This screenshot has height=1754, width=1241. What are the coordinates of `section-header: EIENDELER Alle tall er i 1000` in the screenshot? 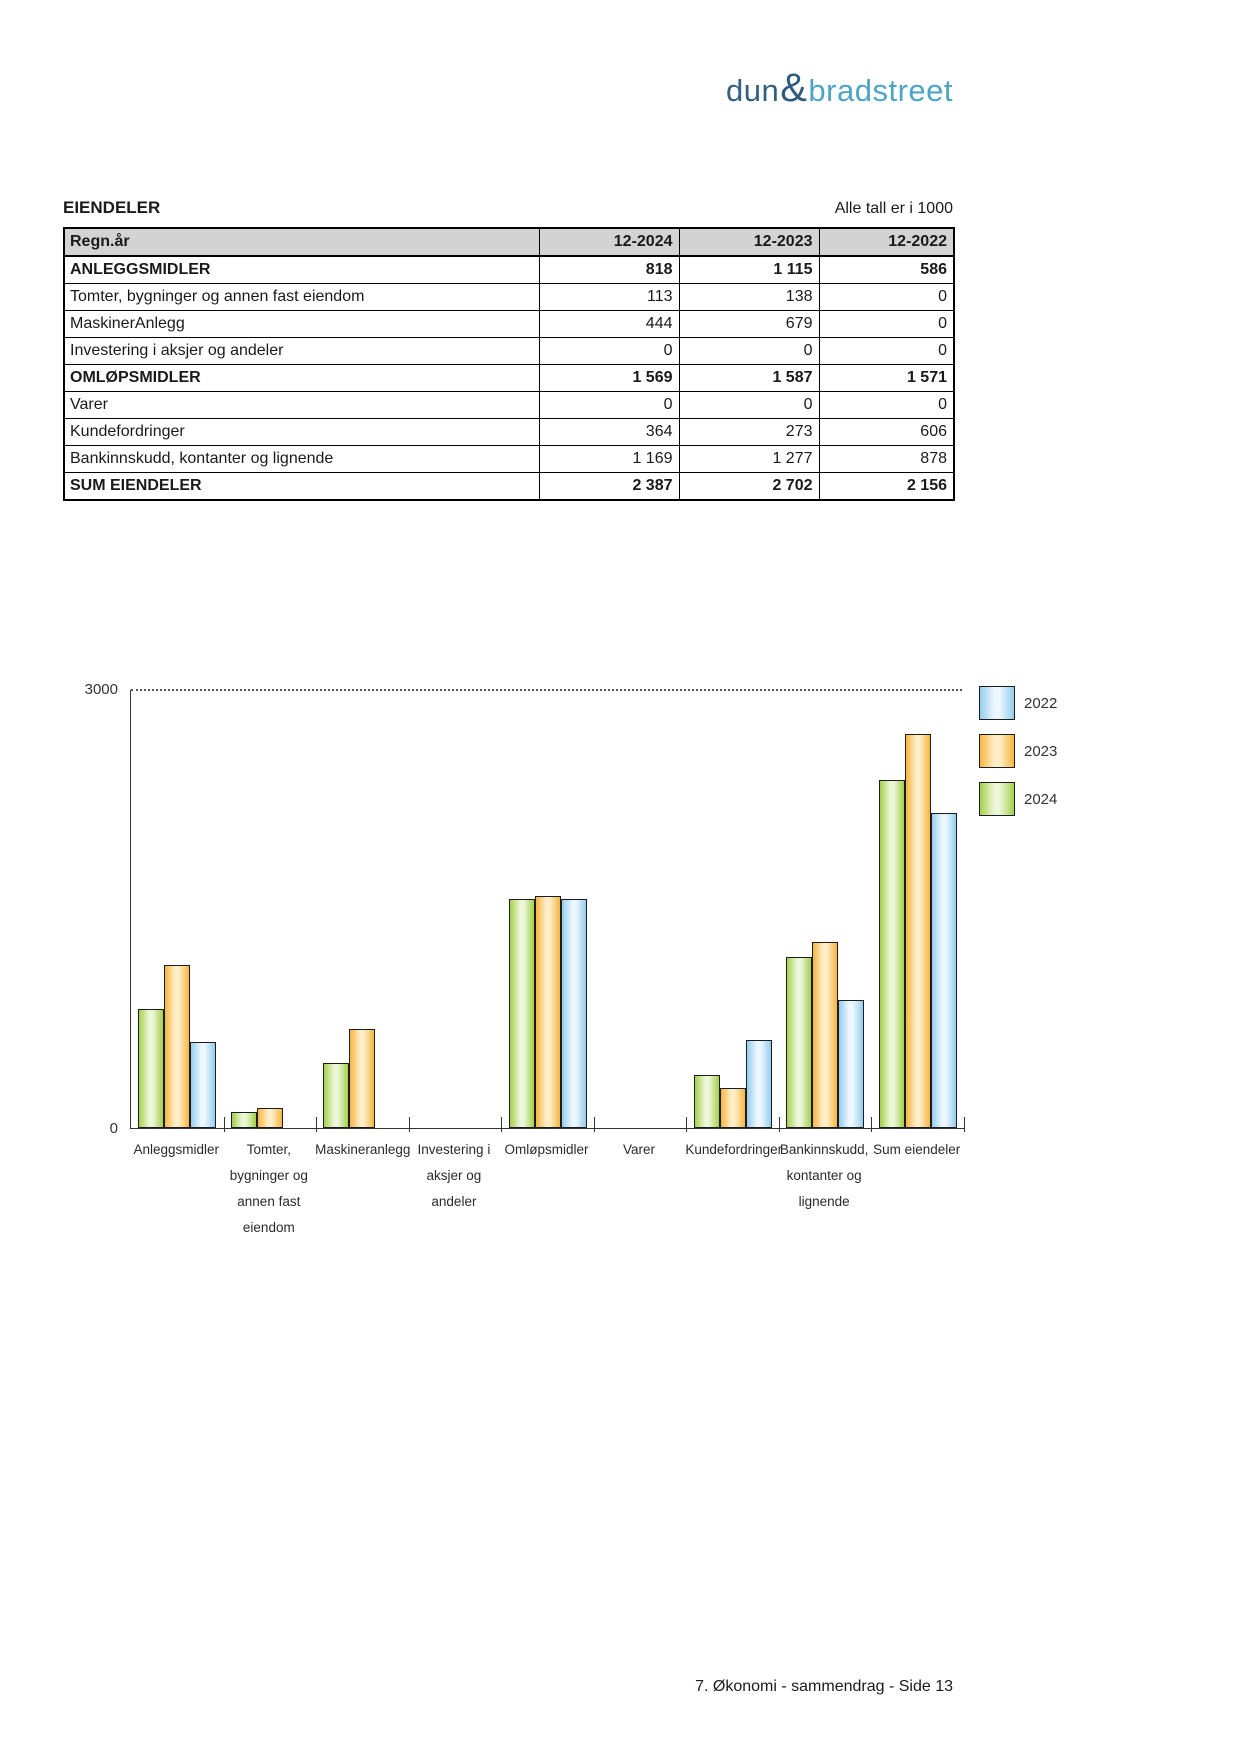 It's located at (508, 208).